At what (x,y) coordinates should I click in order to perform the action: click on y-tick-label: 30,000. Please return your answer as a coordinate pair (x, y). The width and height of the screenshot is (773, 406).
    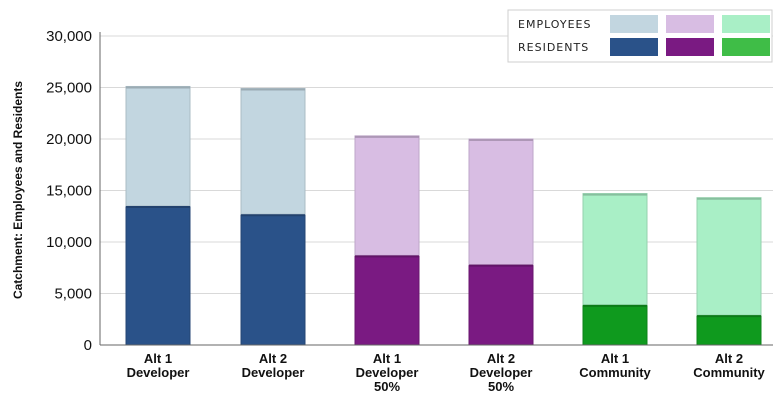
    Looking at the image, I should click on (69, 36).